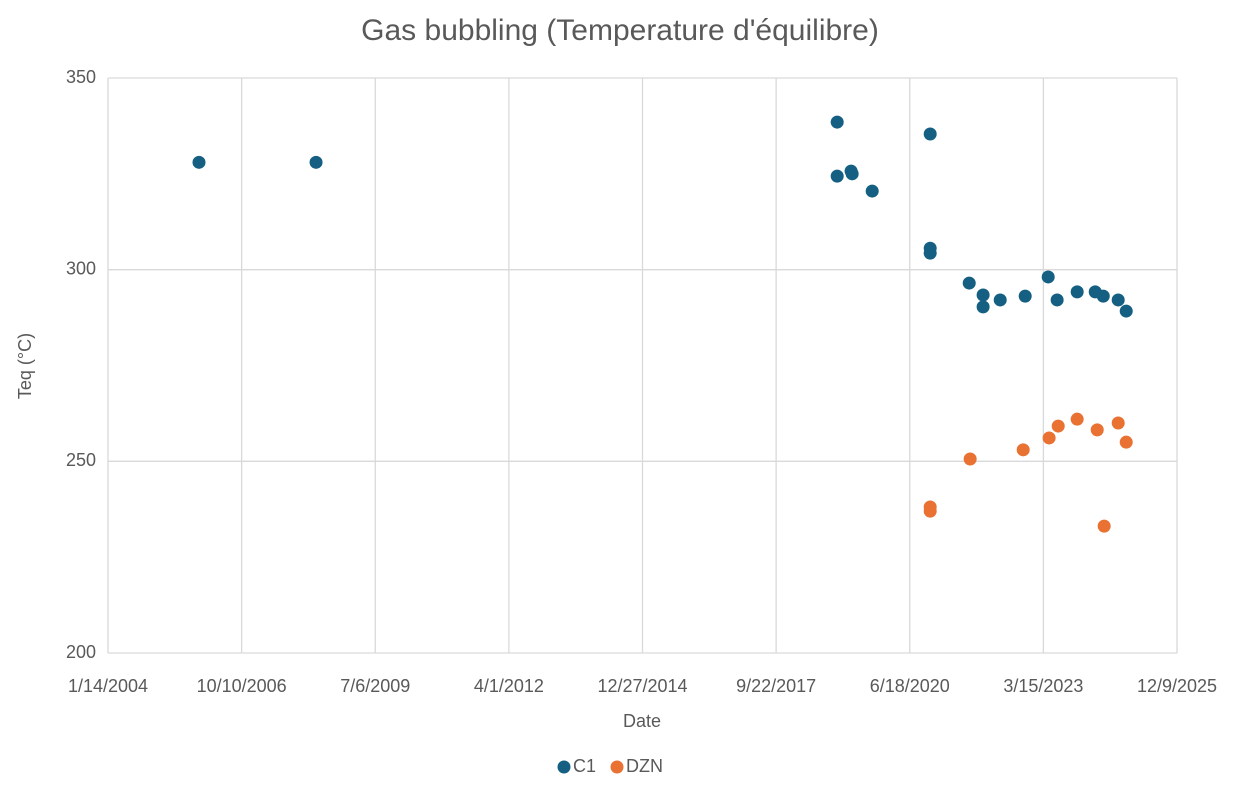 The image size is (1241, 807). What do you see at coordinates (25, 366) in the screenshot?
I see `y-axis-title: Teq (°C)` at bounding box center [25, 366].